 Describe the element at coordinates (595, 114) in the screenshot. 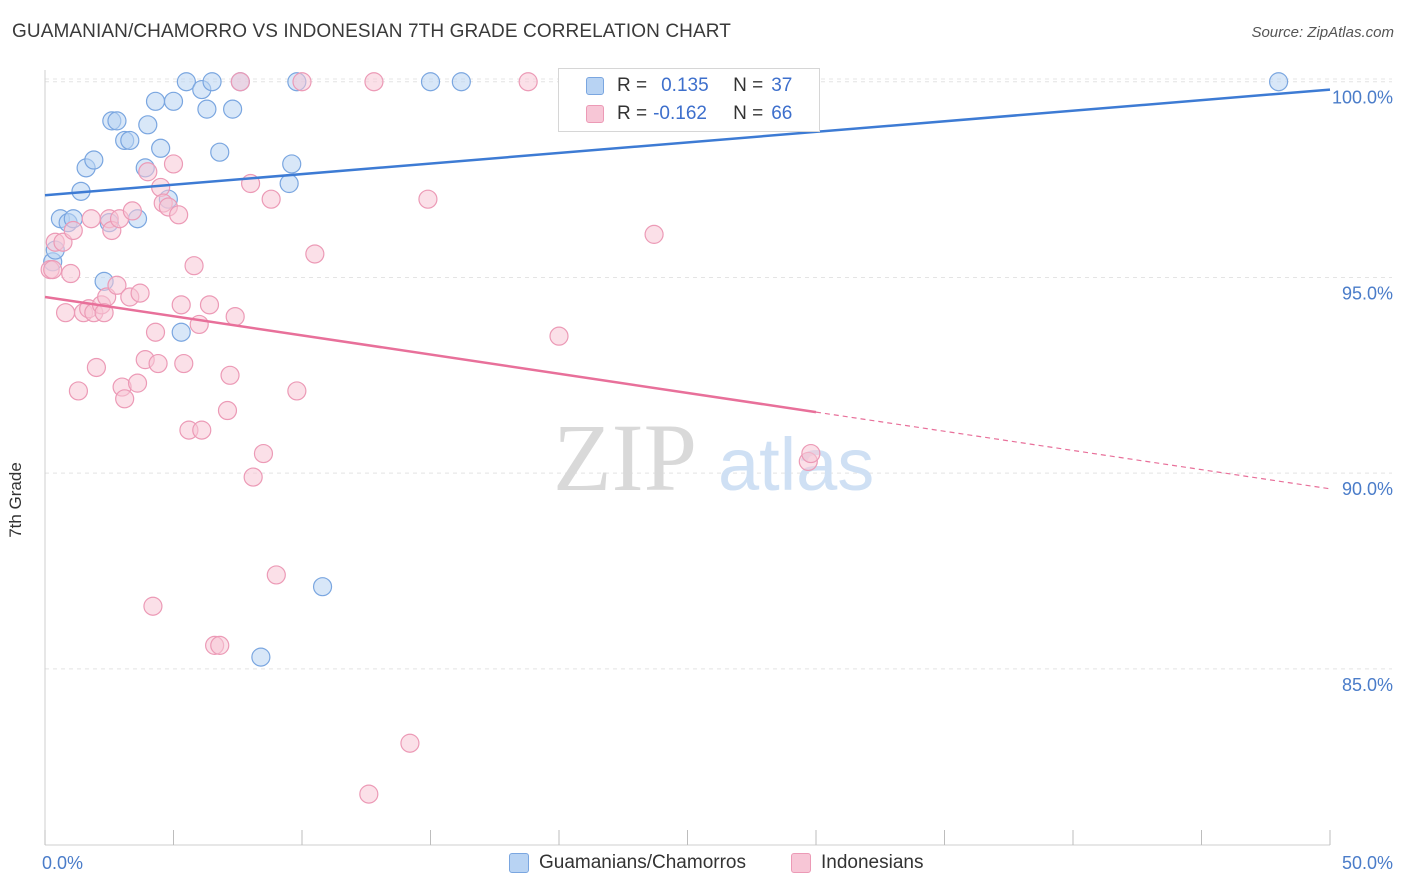

I see `legend-swatch-pink` at that location.